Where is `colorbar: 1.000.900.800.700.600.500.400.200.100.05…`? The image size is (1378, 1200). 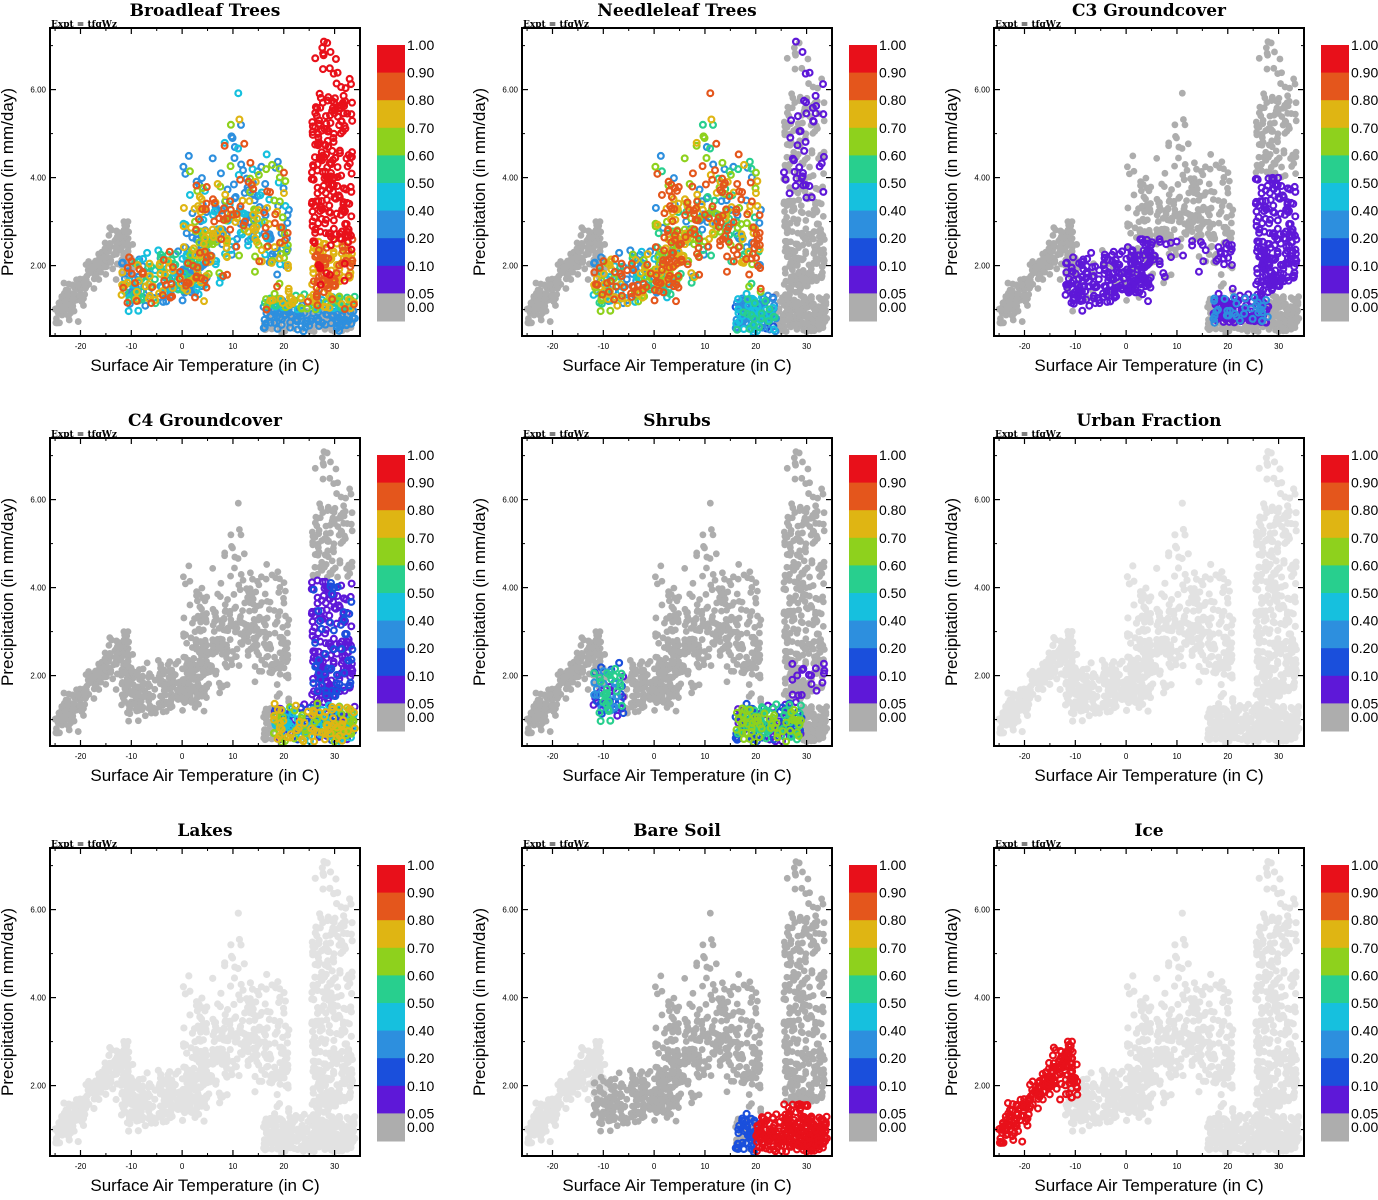 colorbar: 1.000.900.800.700.600.500.400.200.100.05… is located at coordinates (877, 179).